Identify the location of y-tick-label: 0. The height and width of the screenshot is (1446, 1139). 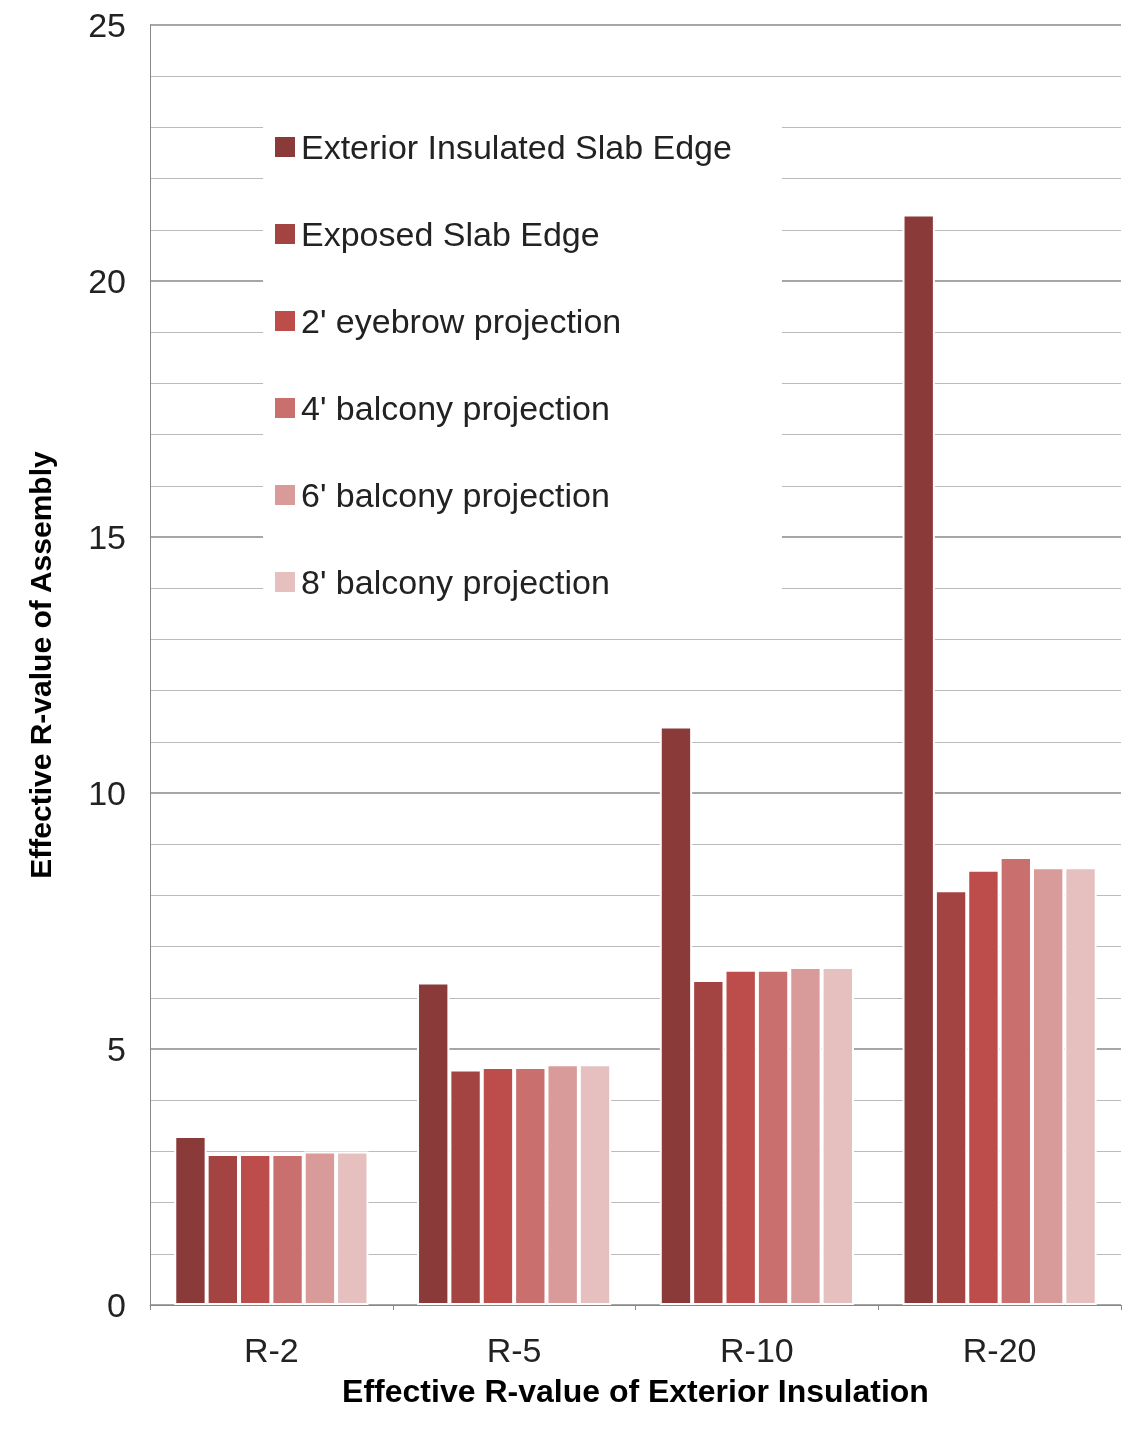
(116, 1305).